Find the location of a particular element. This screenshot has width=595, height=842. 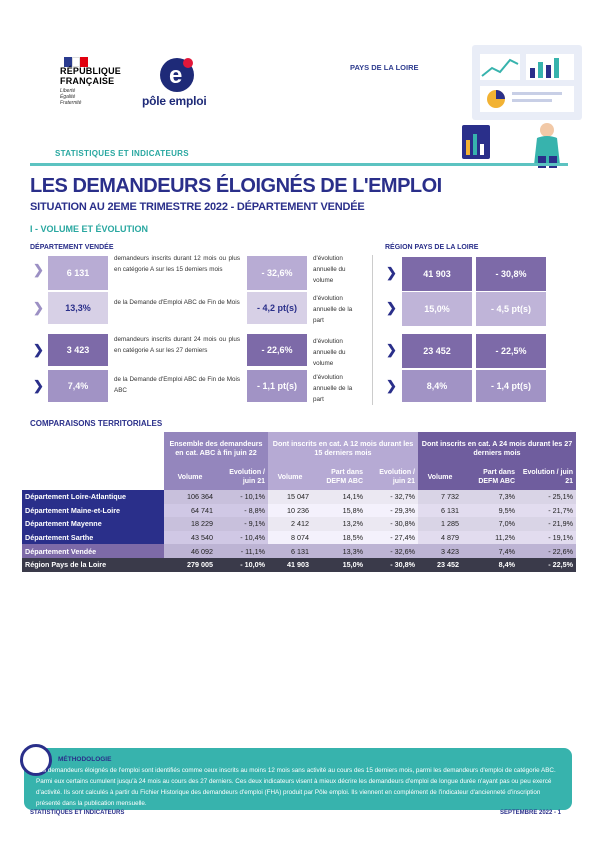

region-evolution: - 1,4 pt(s) is located at coordinates (511, 386).